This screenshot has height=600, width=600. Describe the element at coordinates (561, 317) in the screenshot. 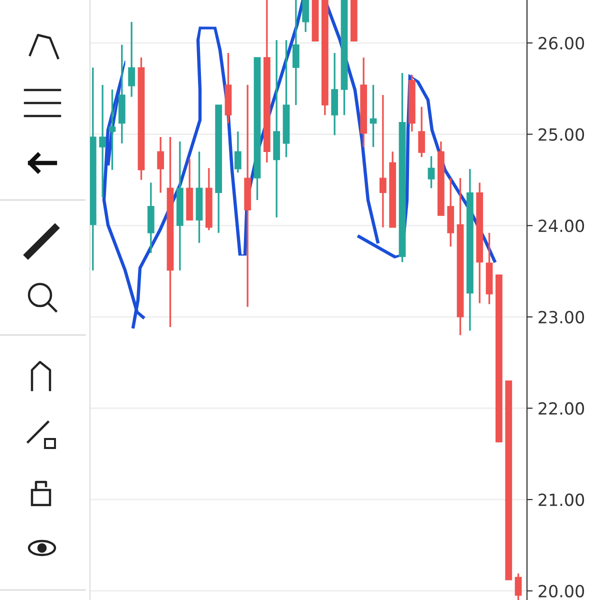

I see `y-tick-label: 23.00` at that location.